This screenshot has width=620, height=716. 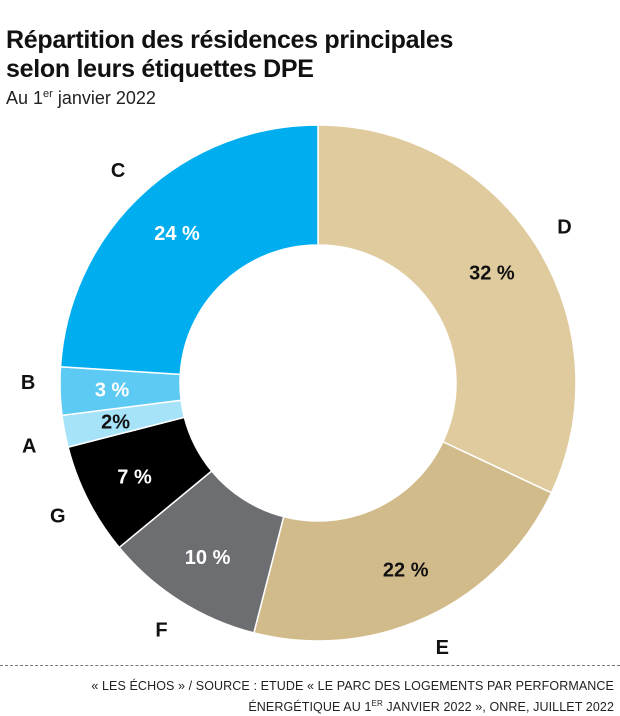 I want to click on category-label-B: B, so click(x=28, y=383).